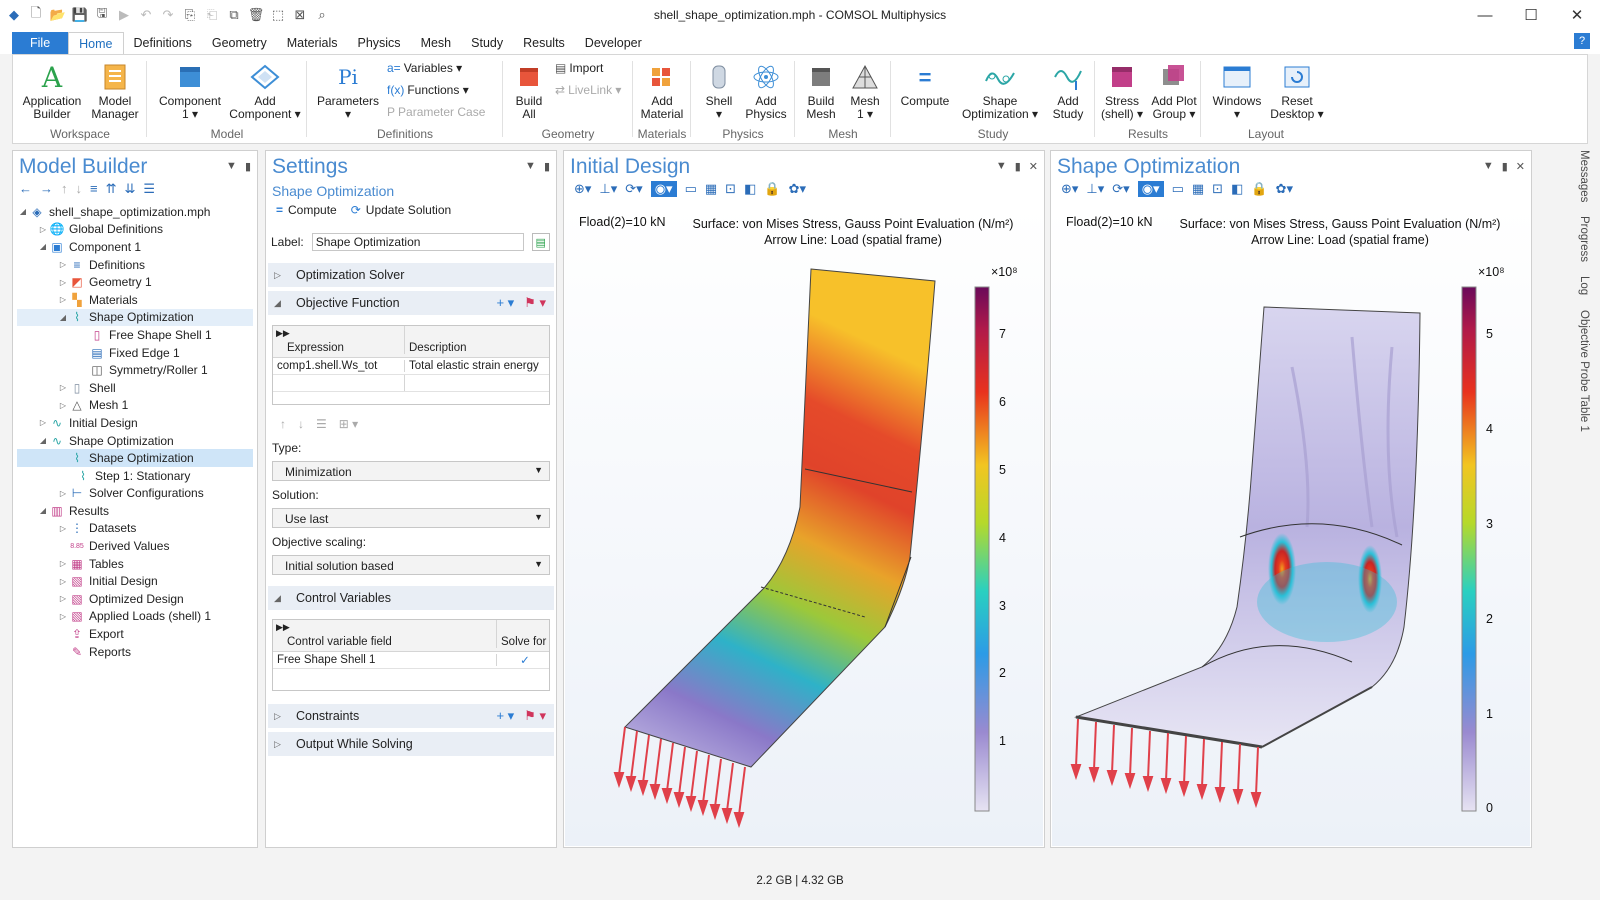  I want to click on tree-node: ◢ ◈ shell_shape_optimization.mph, so click(135, 212).